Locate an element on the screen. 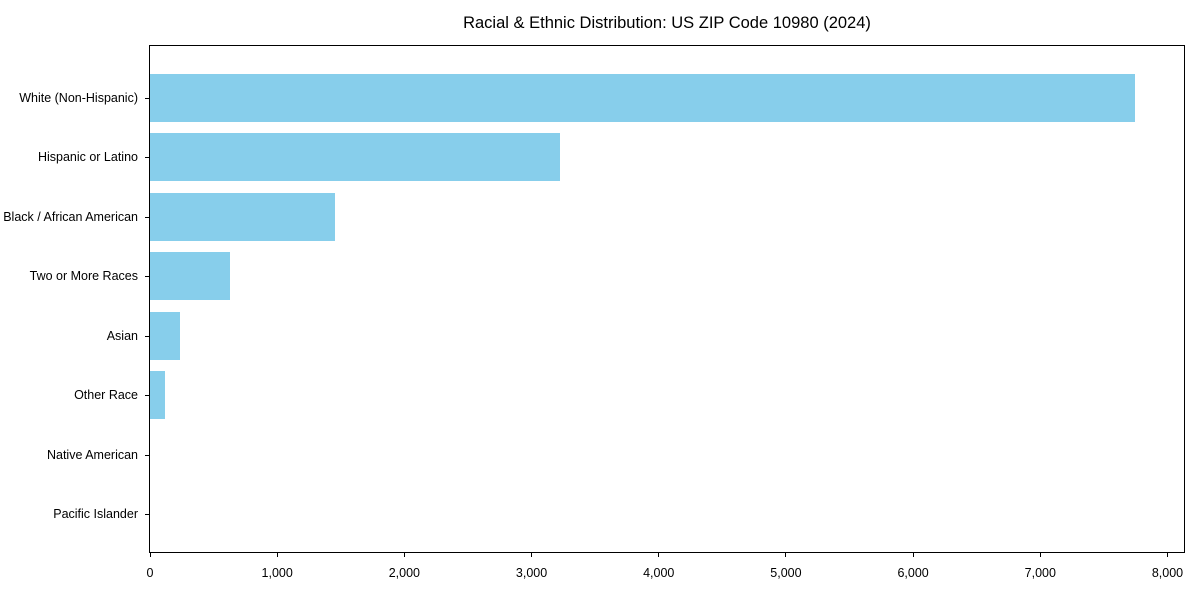  x-tick-label: 3,000 is located at coordinates (531, 573).